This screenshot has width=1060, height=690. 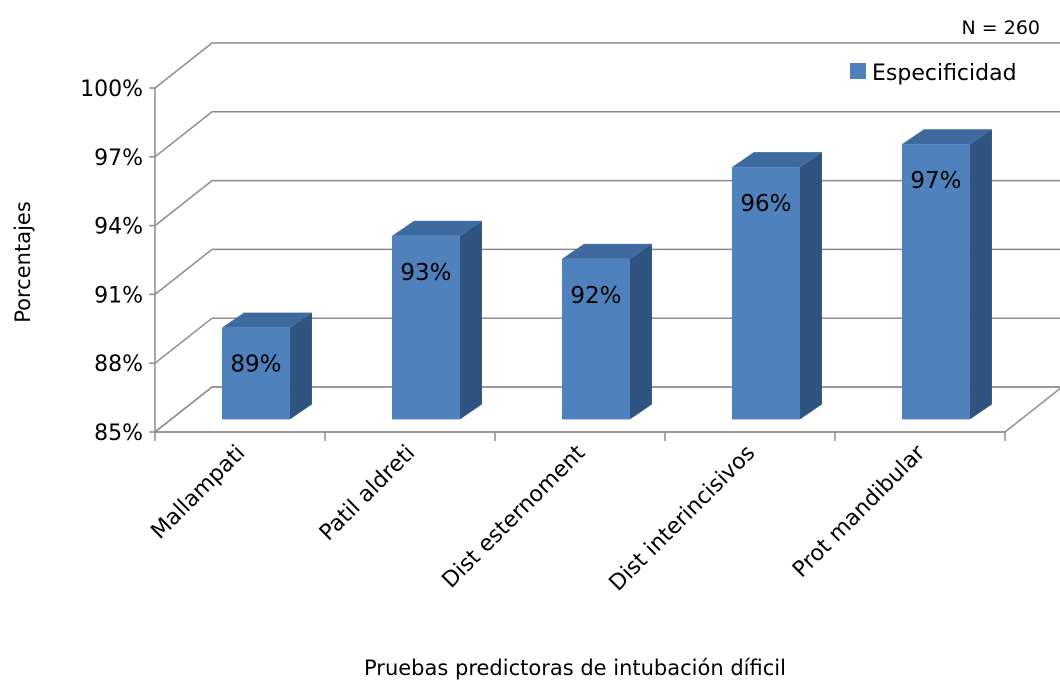 I want to click on category-label: Prot mandibular, so click(x=859, y=511).